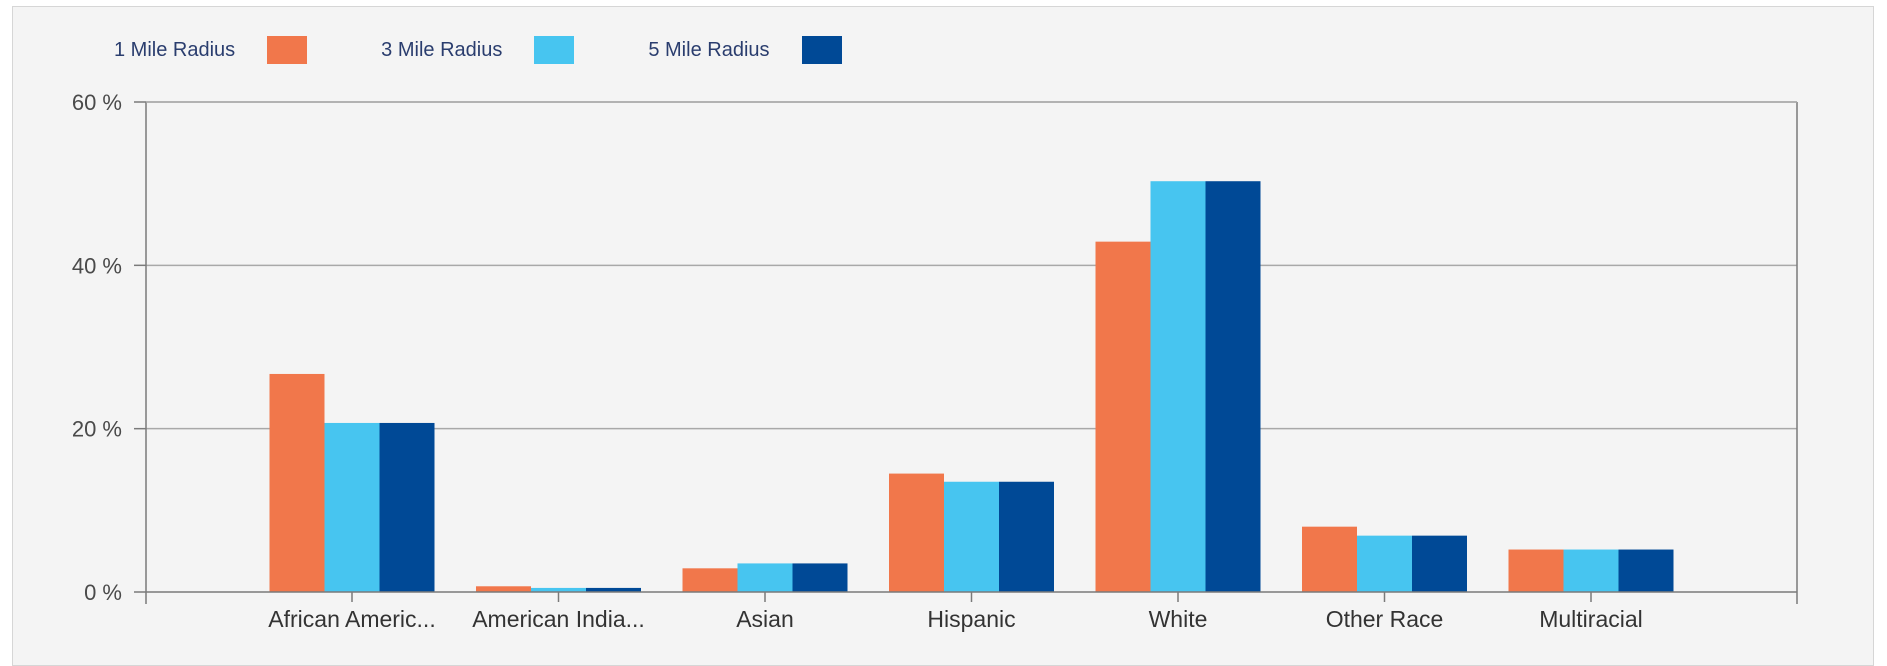  I want to click on x-tick-label: Multiracial, so click(1591, 619).